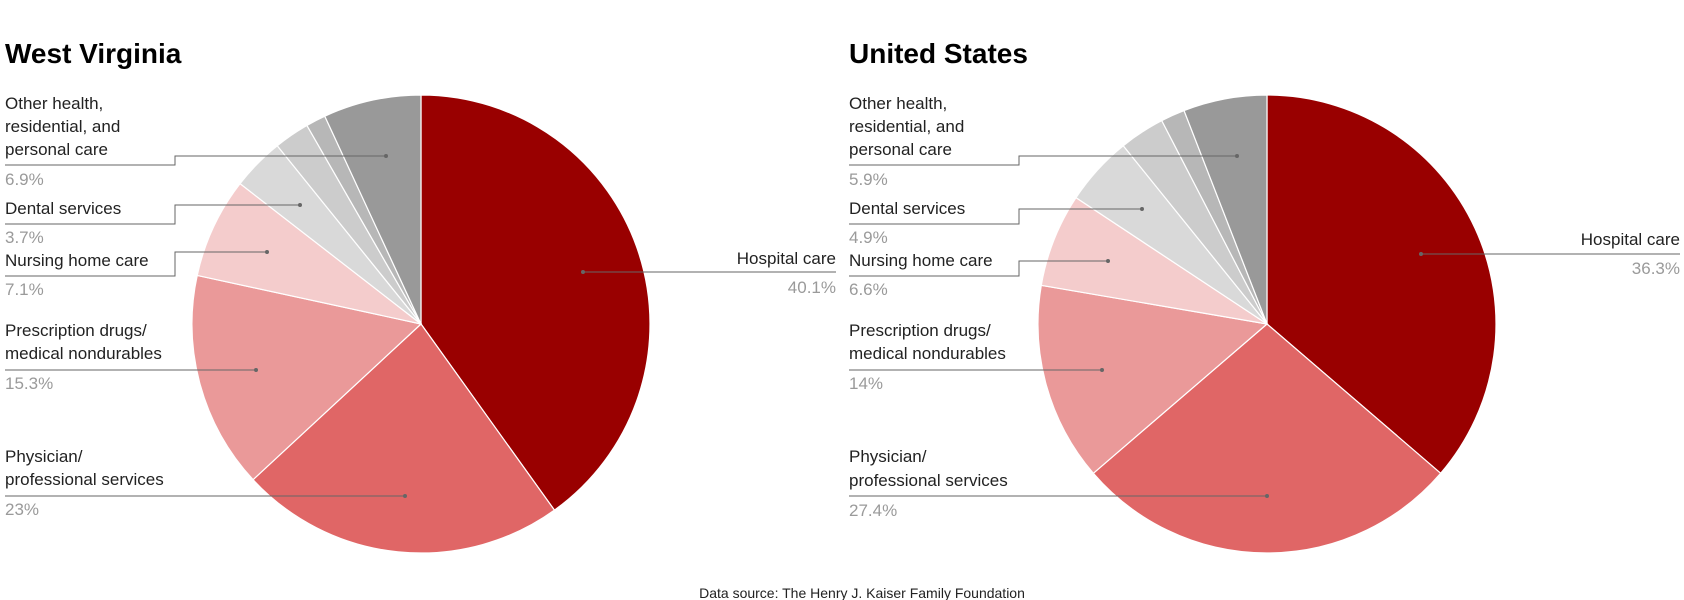 The width and height of the screenshot is (1684, 600). I want to click on pie-slice-nursing-home-care, so click(309, 253).